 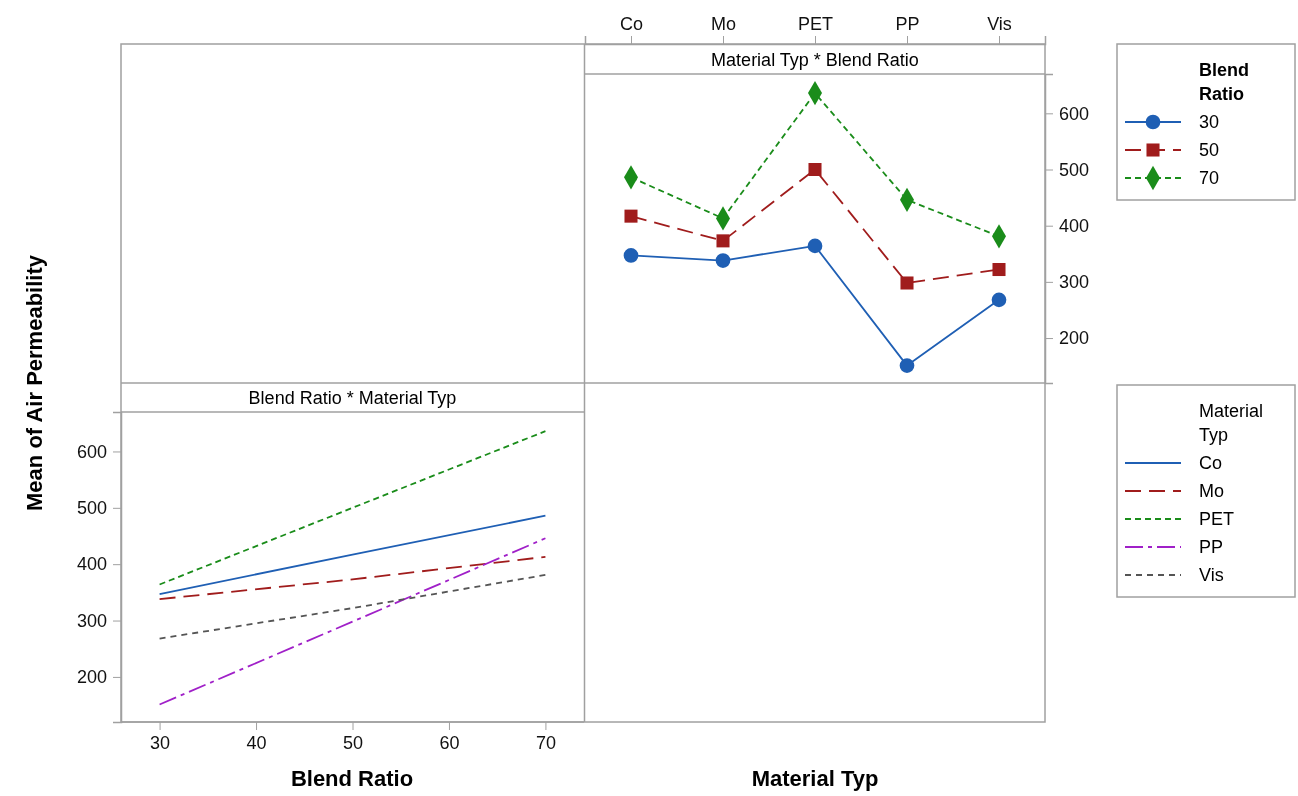 I want to click on x-tick-label: 70, so click(x=545, y=742).